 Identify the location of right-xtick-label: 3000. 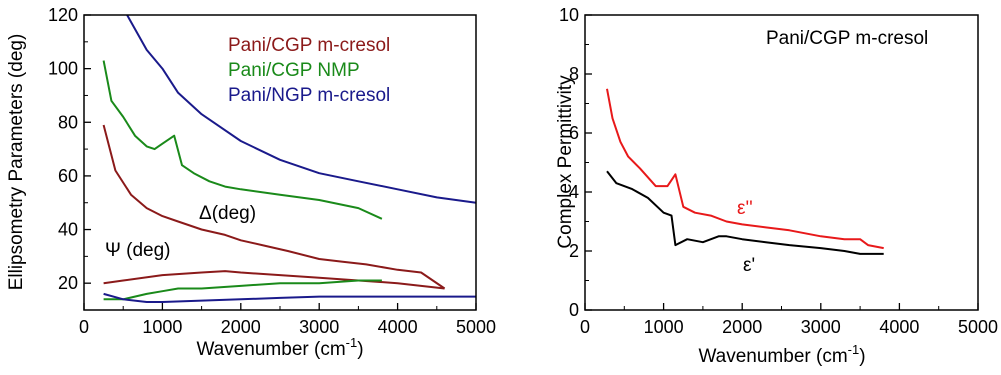
(821, 327).